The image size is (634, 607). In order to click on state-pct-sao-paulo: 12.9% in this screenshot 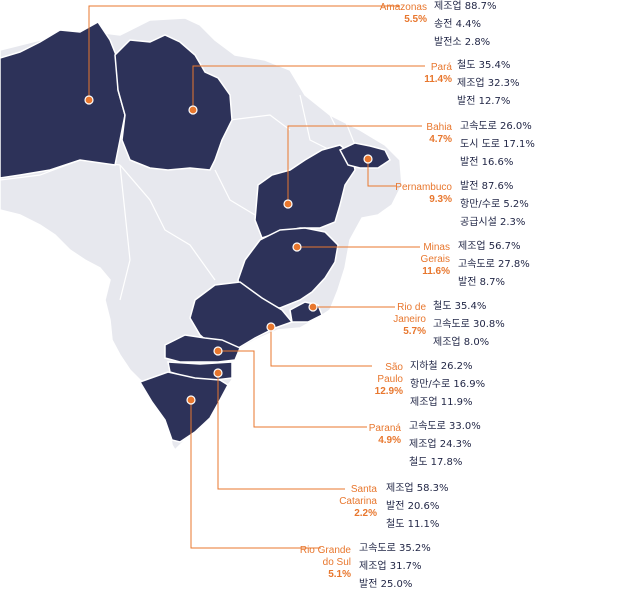, I will do `click(388, 391)`.